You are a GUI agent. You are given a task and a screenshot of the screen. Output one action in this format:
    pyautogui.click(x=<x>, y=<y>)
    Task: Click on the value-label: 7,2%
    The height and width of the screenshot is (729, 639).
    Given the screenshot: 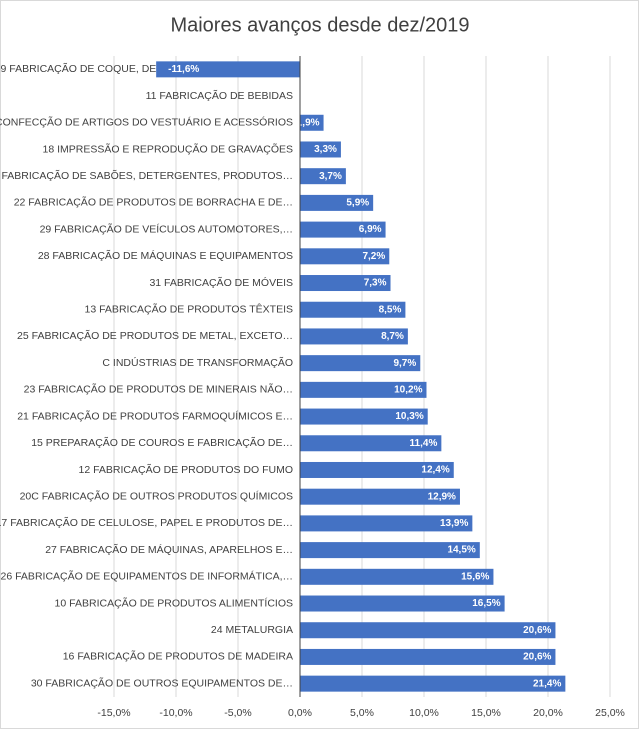 What is the action you would take?
    pyautogui.click(x=373, y=256)
    